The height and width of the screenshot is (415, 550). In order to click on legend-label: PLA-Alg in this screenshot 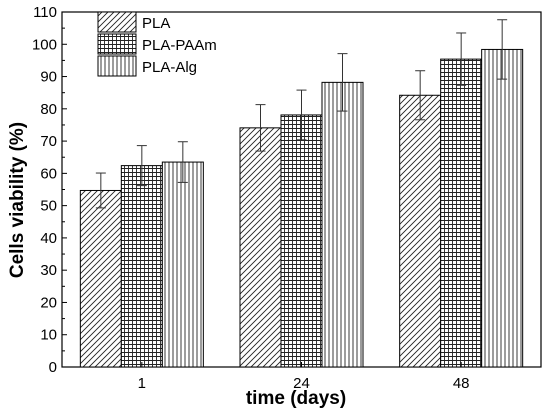, I will do `click(169, 67)`.